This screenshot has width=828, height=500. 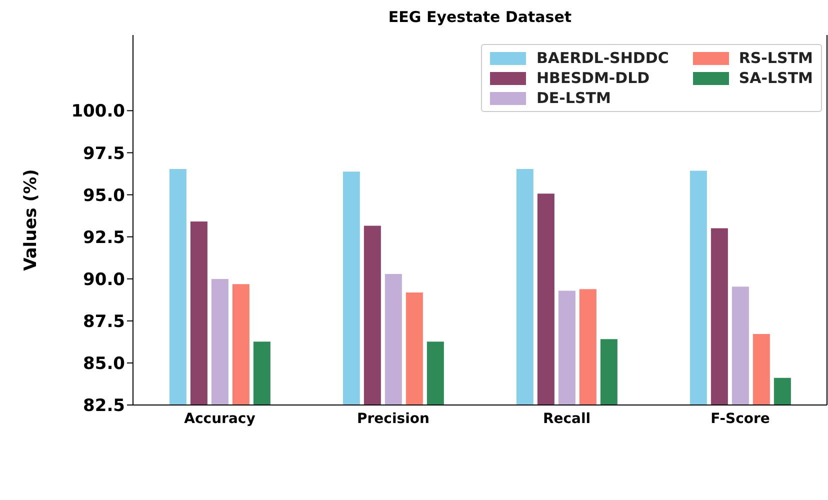 What do you see at coordinates (220, 418) in the screenshot?
I see `x-tick-label: Accuracy` at bounding box center [220, 418].